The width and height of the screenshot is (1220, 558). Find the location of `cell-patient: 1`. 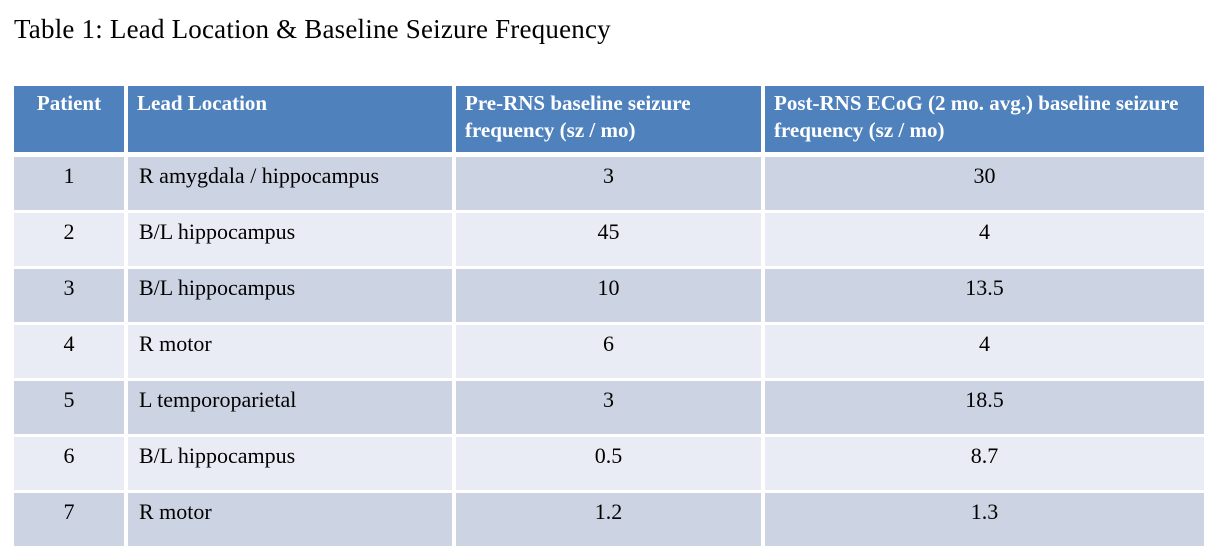

cell-patient: 1 is located at coordinates (71, 183).